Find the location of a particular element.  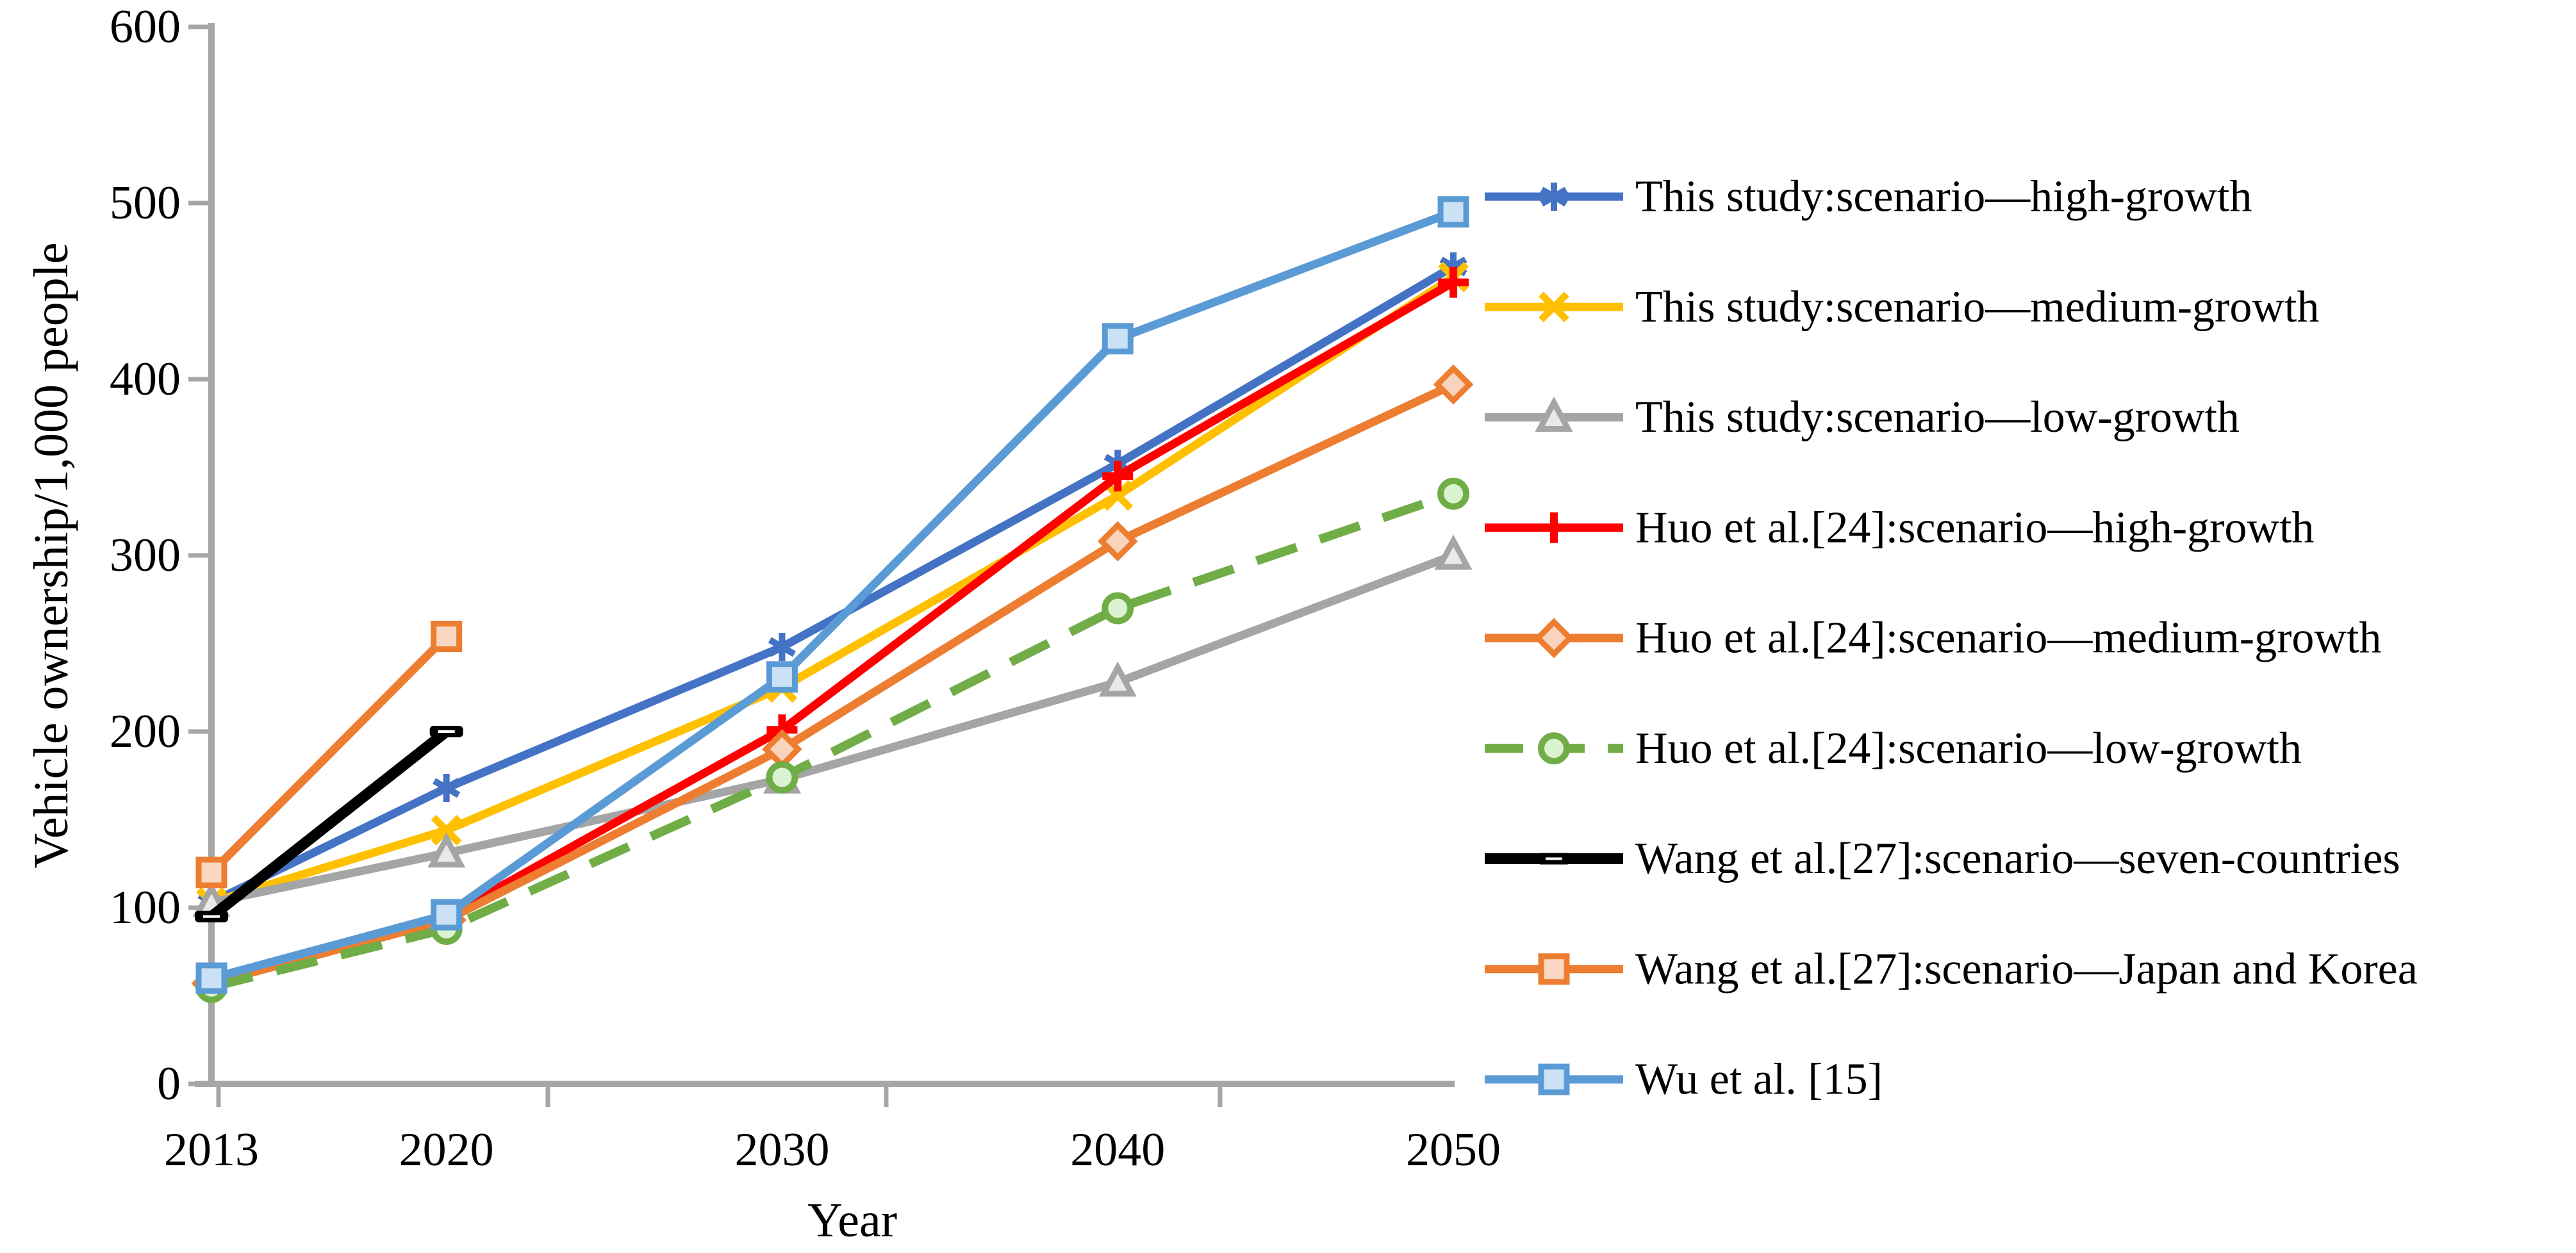

y-tick-label: 300 is located at coordinates (145, 555).